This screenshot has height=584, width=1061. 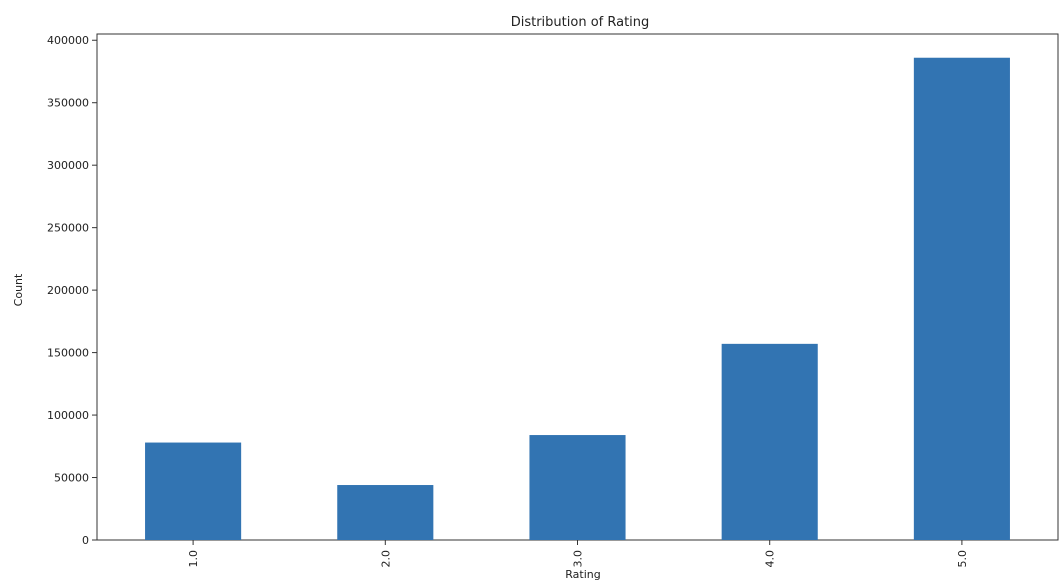 I want to click on y-tick-label: 0, so click(x=85, y=540).